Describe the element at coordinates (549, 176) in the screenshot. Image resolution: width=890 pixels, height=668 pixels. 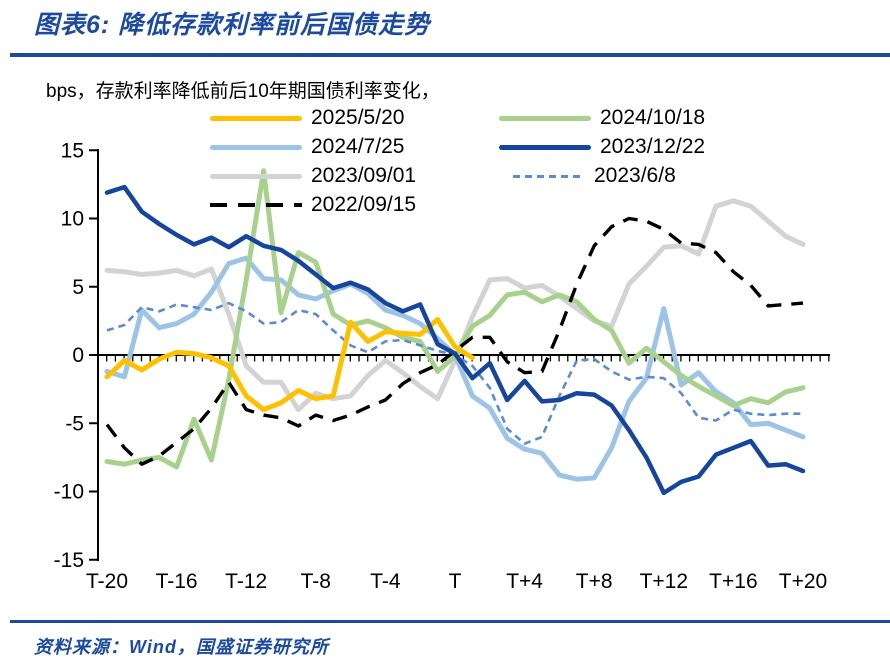
I see `legend-swatch-blue-dashed-line` at that location.